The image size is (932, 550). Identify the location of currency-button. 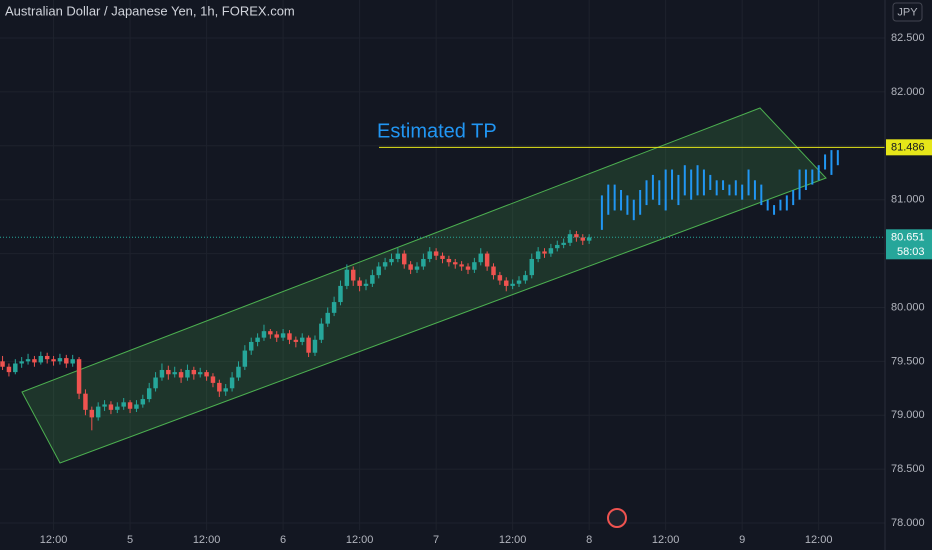
(907, 12).